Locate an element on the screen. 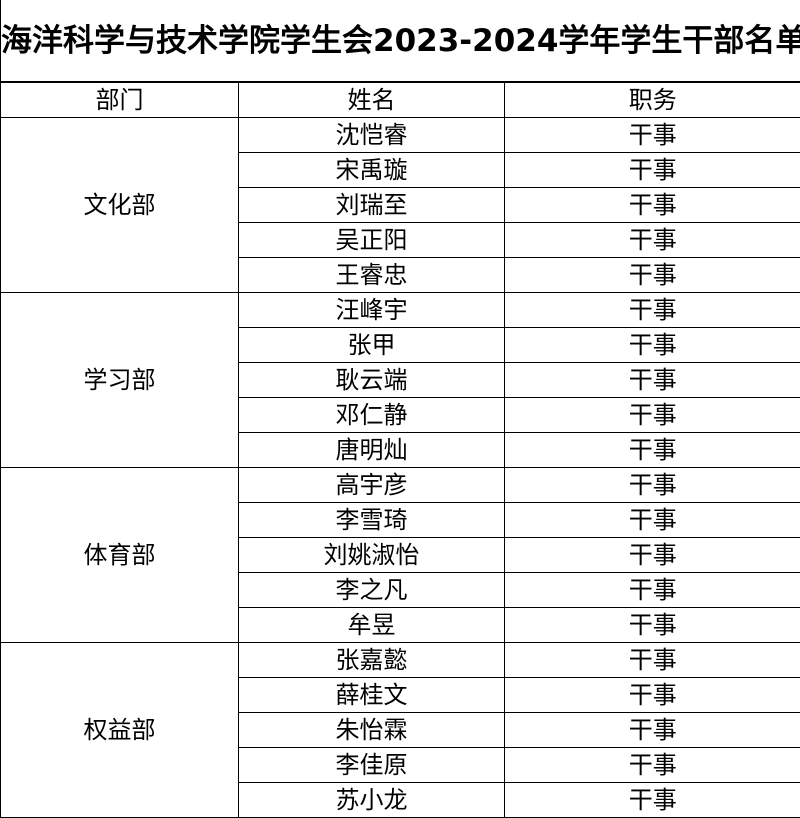 The width and height of the screenshot is (800, 818). name-cell: 李佳原 is located at coordinates (371, 765).